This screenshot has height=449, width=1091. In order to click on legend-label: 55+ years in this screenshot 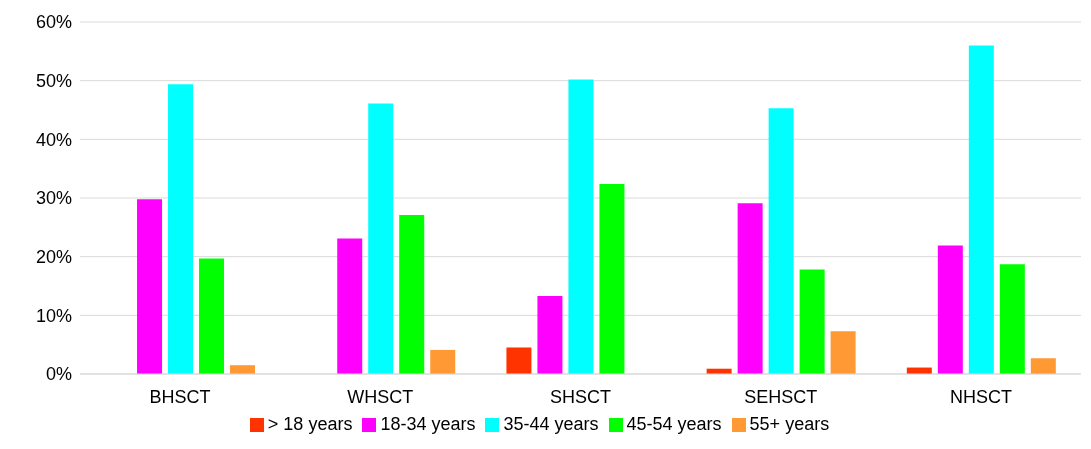, I will do `click(789, 424)`.